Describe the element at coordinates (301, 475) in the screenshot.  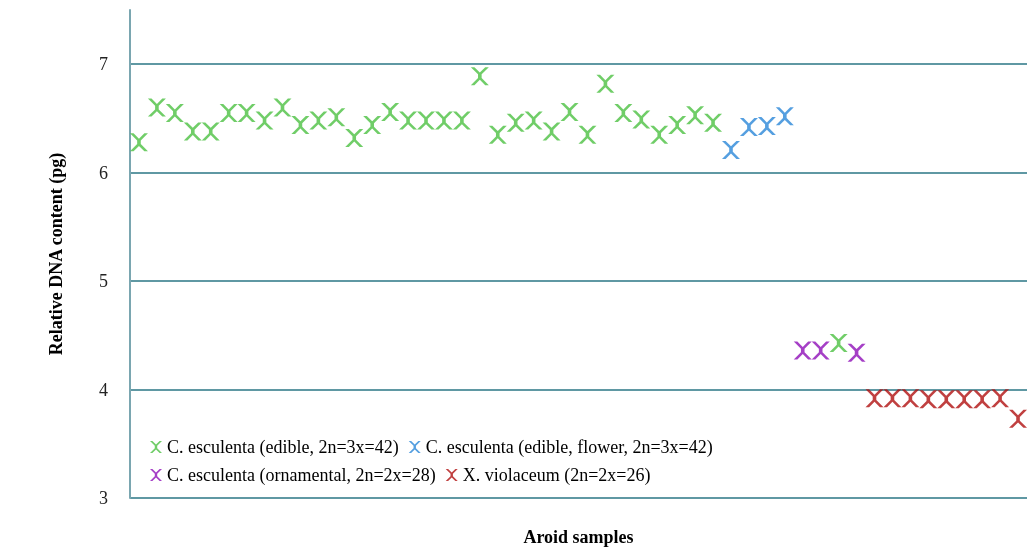
I see `legend-label: C. esculenta (ornamental, 2n=2x=28)` at that location.